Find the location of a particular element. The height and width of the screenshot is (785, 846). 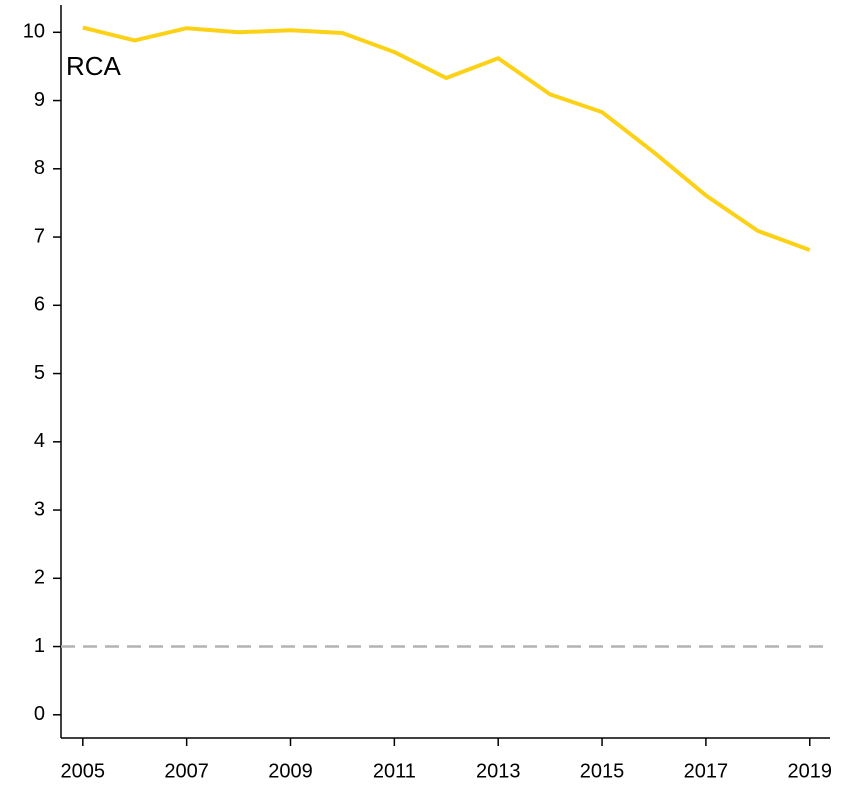

y-tick-label: 3 is located at coordinates (39, 509).